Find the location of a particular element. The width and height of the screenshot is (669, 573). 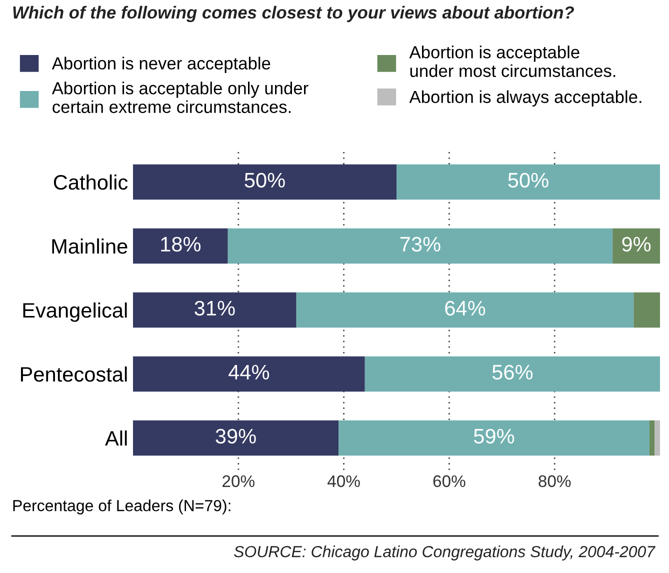

data-label: 44% is located at coordinates (249, 372).